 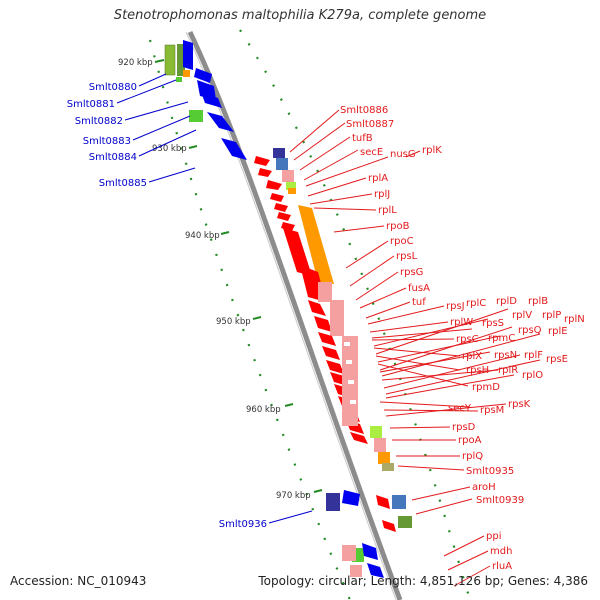 I want to click on kbp-label: 950 kbp, so click(x=233, y=322).